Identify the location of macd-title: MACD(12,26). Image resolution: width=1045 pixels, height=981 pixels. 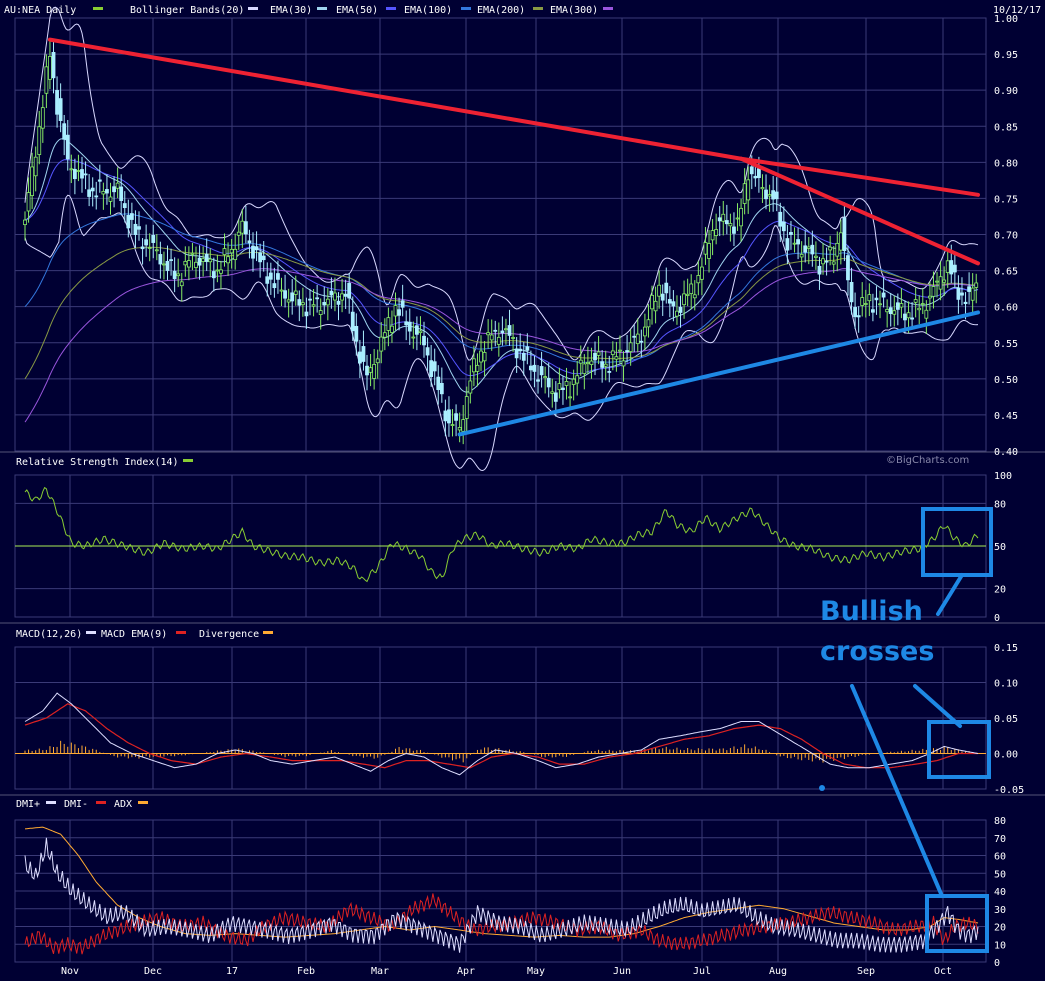
(49, 634).